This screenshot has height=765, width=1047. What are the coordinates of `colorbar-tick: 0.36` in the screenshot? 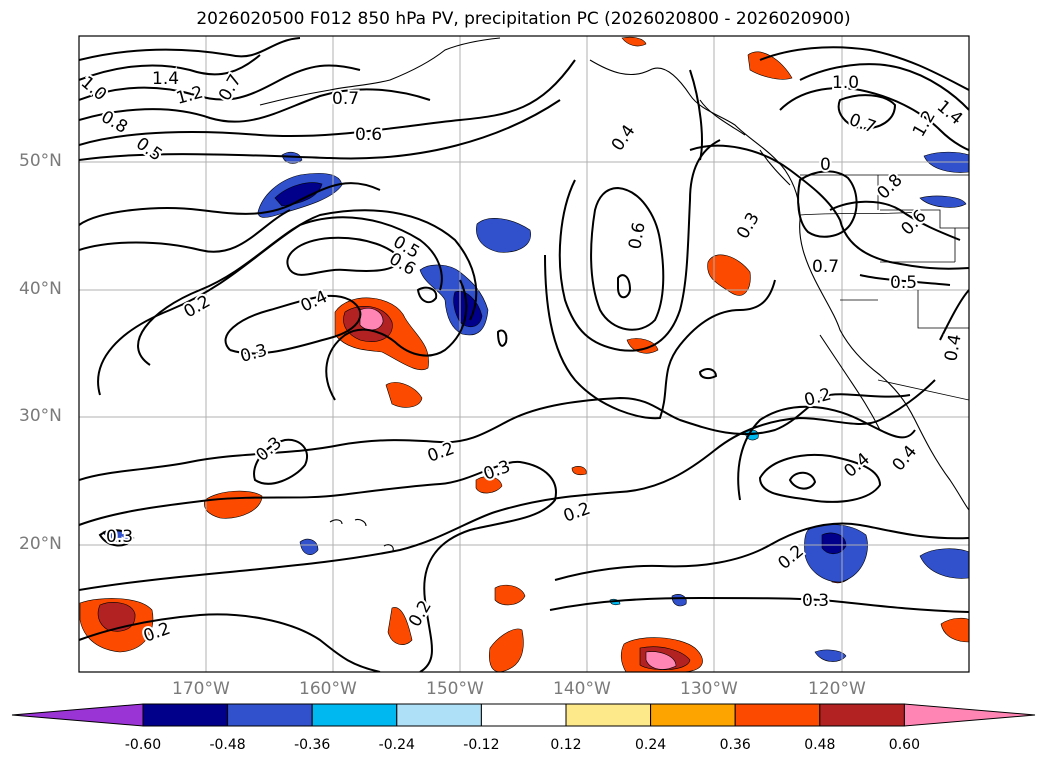 It's located at (735, 745).